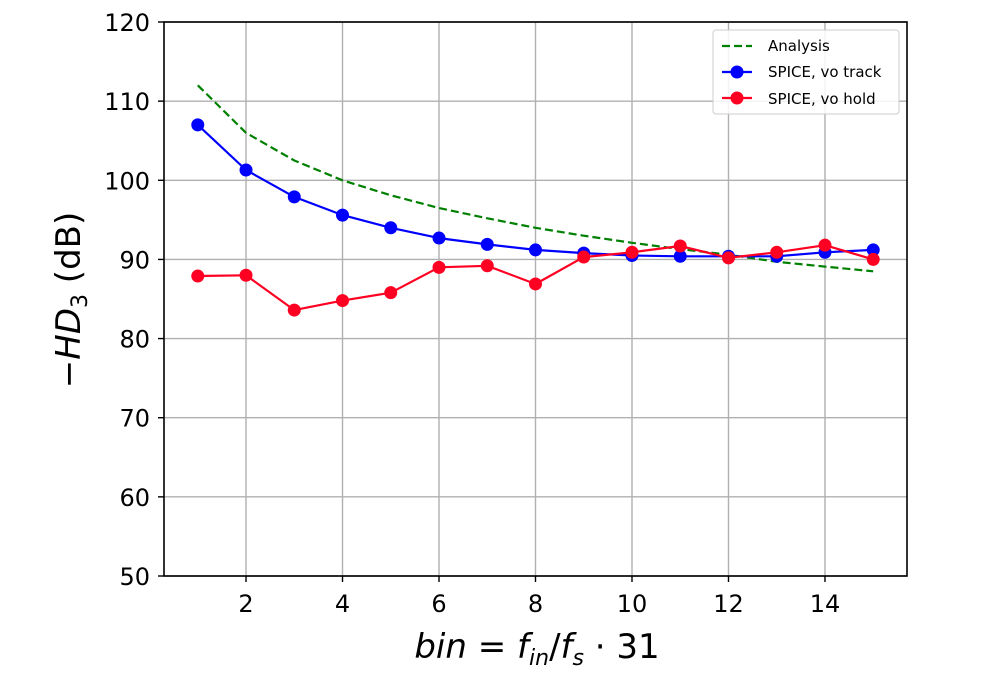  What do you see at coordinates (578, 658) in the screenshot?
I see `x-axis-title-sub-s: s` at bounding box center [578, 658].